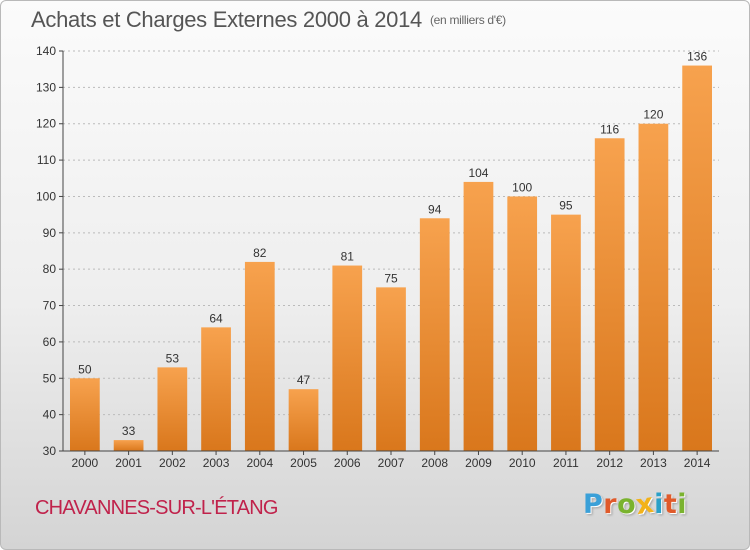  I want to click on y-tick-label: 140, so click(46, 51).